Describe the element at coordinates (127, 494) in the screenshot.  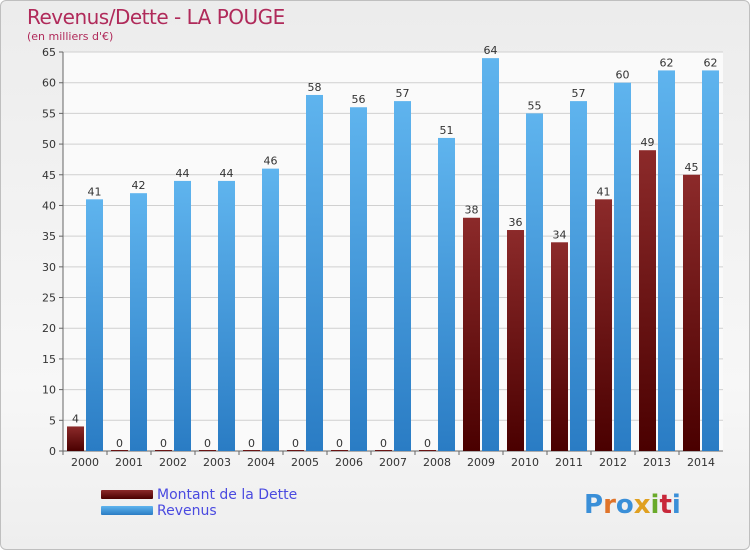
I see `legend-swatch-debt` at that location.